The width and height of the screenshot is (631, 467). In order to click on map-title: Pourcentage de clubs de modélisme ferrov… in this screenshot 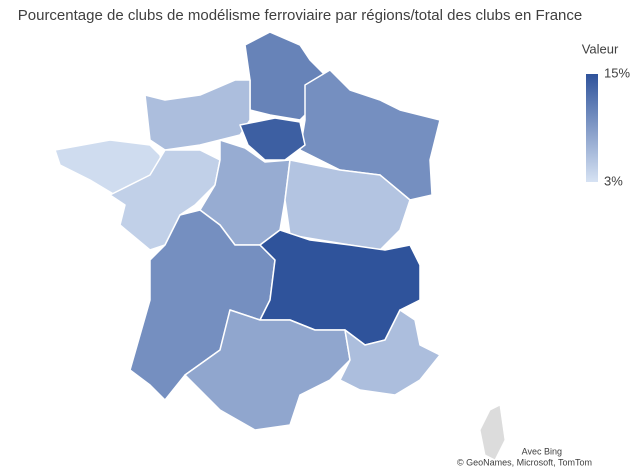, I will do `click(300, 15)`.